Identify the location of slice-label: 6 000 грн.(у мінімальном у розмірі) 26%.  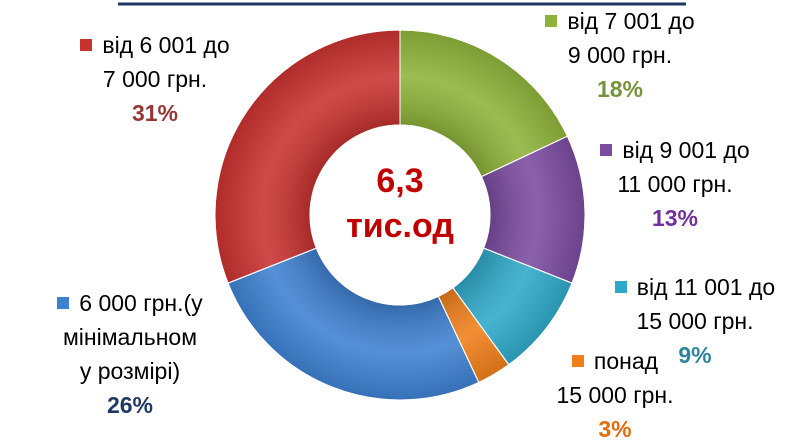
(130, 354).